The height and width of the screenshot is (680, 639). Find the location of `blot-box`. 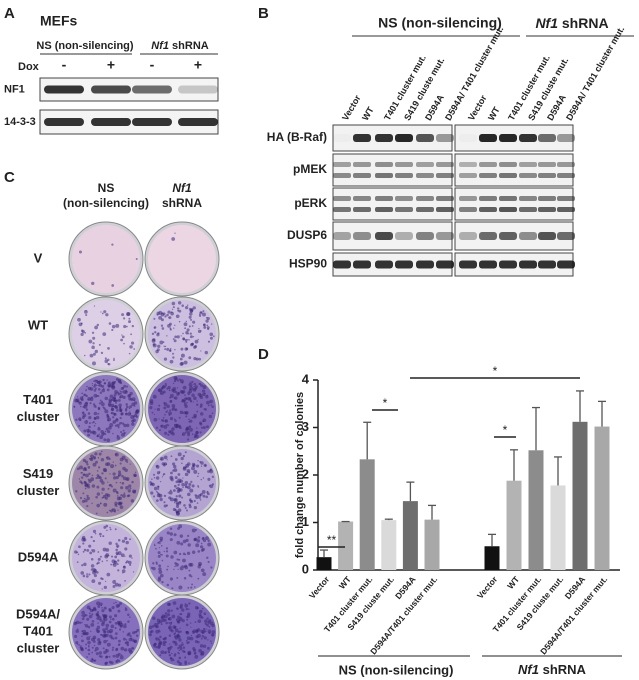

blot-box is located at coordinates (392, 204).